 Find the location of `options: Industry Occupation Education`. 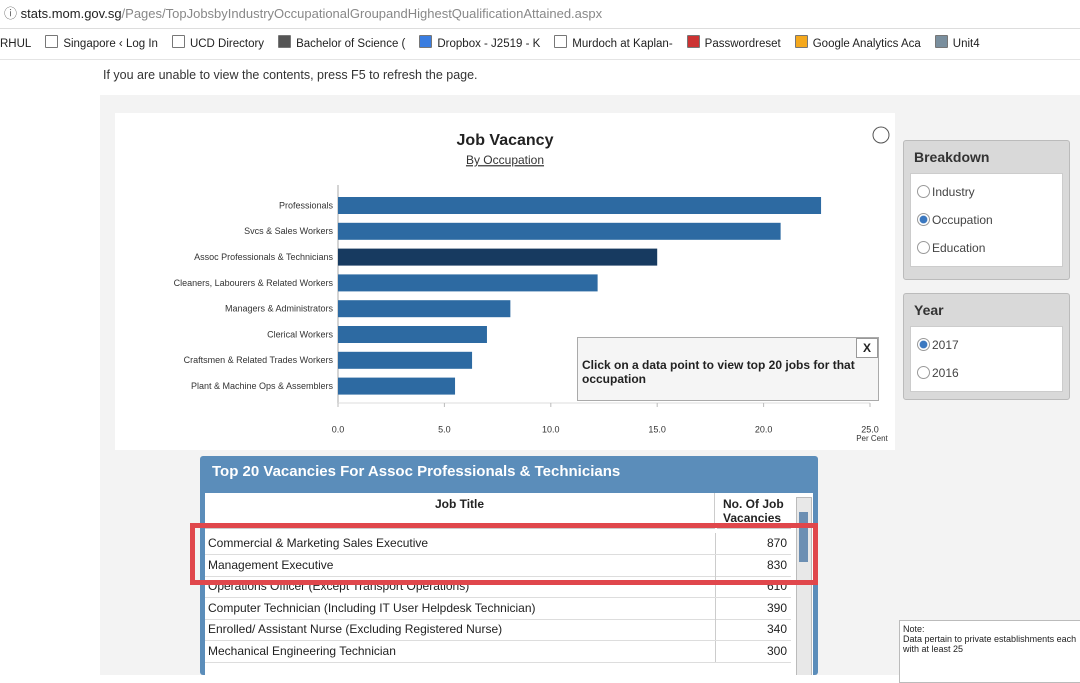

options: Industry Occupation Education is located at coordinates (986, 220).